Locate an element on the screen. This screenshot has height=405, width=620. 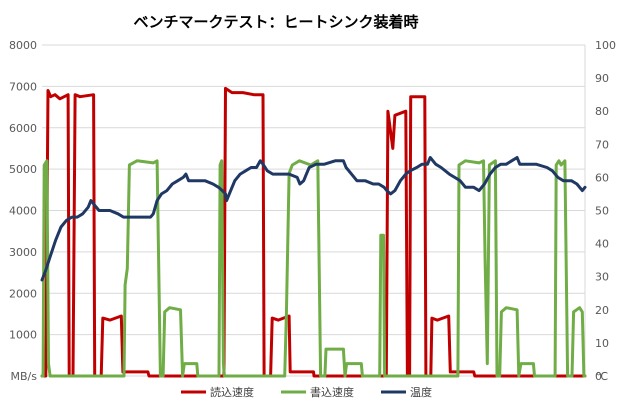
left-axis-unit: MB/s is located at coordinates (24, 376).